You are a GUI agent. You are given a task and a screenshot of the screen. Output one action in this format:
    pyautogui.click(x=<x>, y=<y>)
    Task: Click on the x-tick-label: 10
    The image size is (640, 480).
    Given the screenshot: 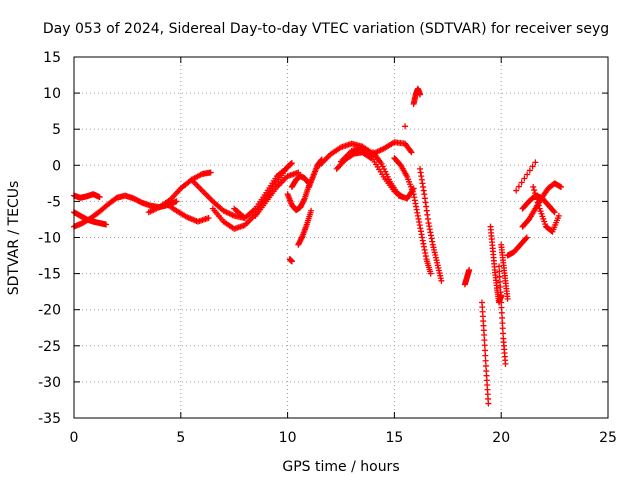 What is the action you would take?
    pyautogui.click(x=288, y=438)
    